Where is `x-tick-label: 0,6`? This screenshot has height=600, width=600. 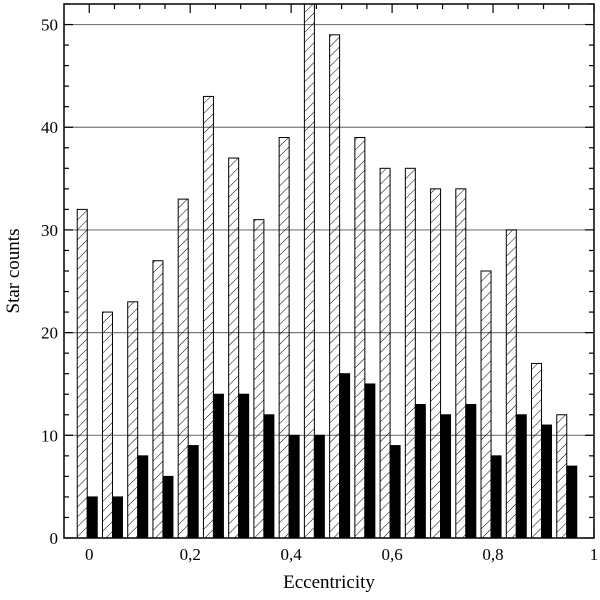
x-tick-label: 0,6 is located at coordinates (391, 554).